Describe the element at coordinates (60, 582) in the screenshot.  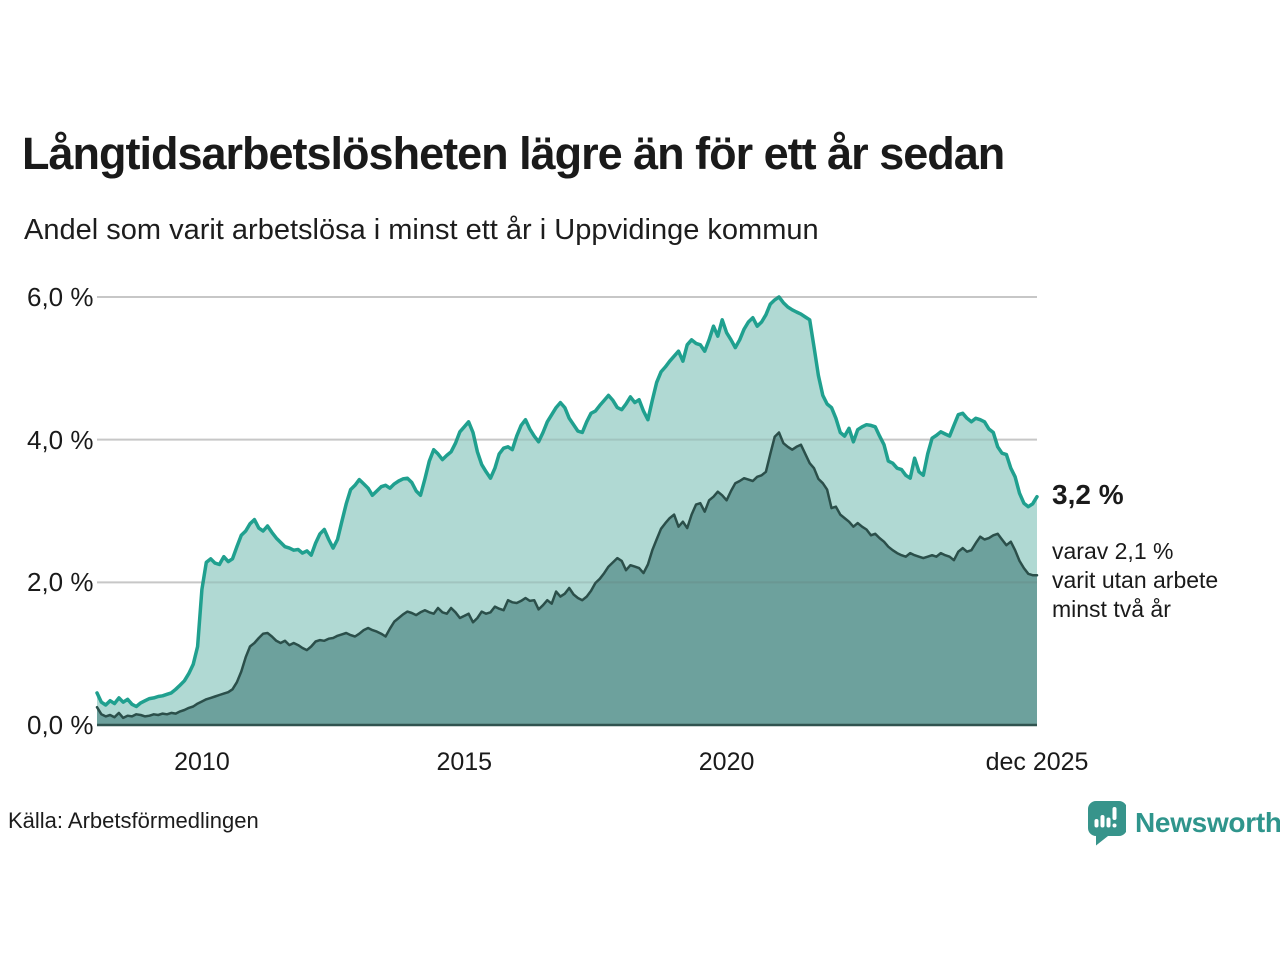
I see `y-tick-2: 2,0 %` at that location.